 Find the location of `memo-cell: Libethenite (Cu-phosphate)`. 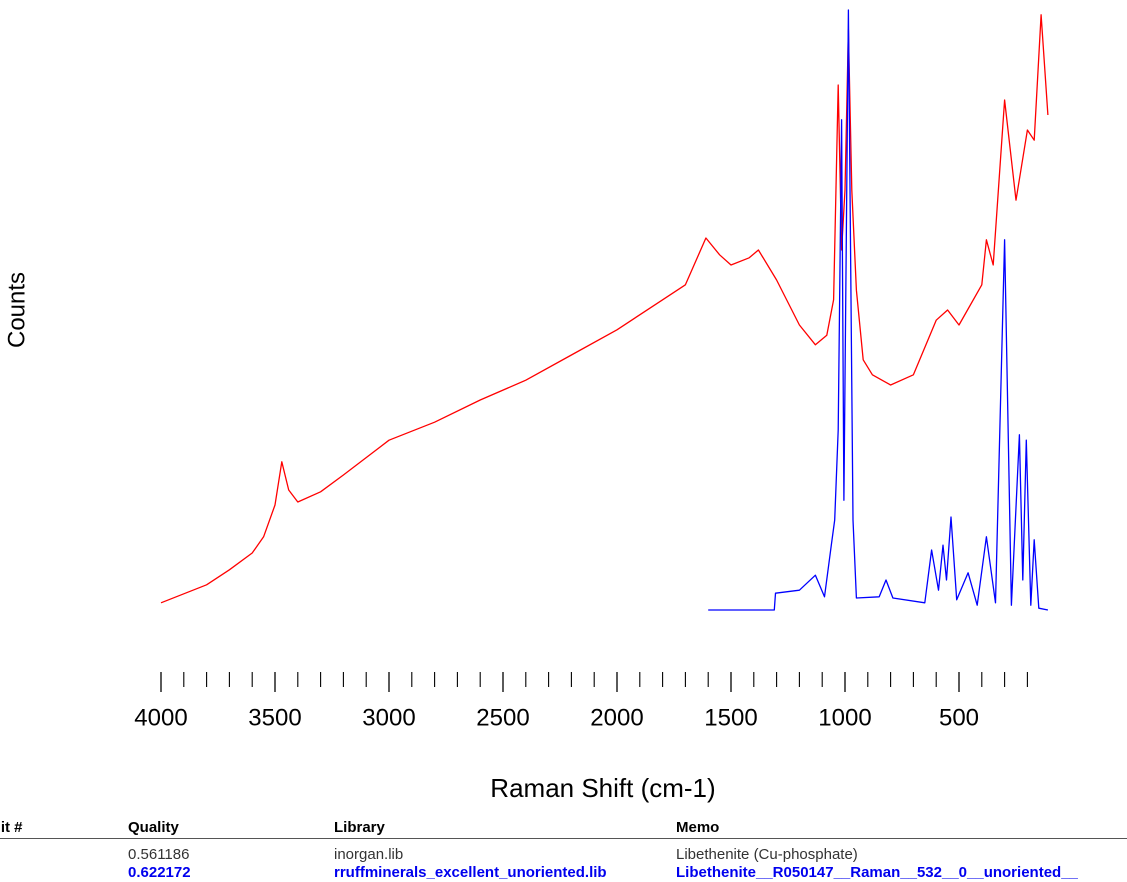

memo-cell: Libethenite (Cu-phosphate) is located at coordinates (767, 854).